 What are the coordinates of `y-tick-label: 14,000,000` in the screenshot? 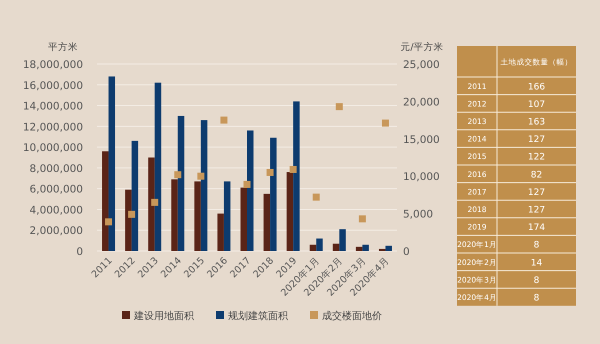 It's located at (52, 106).